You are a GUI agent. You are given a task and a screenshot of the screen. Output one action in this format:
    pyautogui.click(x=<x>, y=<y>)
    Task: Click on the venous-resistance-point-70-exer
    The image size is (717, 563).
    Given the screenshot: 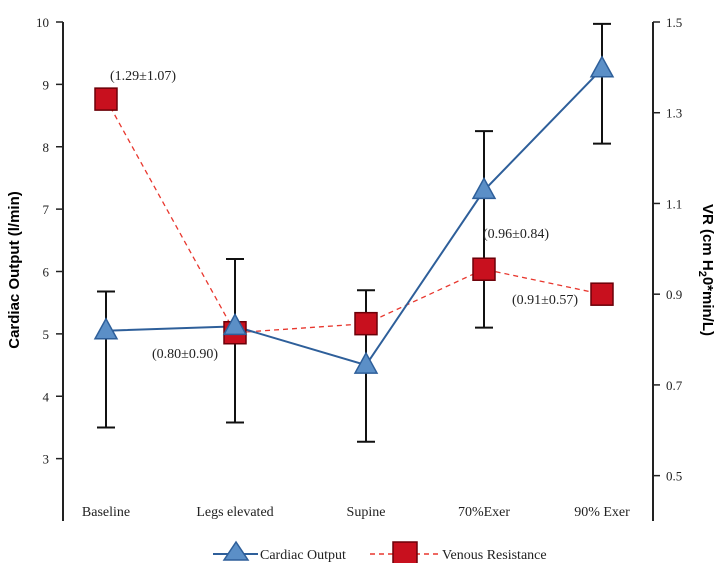 What is the action you would take?
    pyautogui.click(x=484, y=269)
    